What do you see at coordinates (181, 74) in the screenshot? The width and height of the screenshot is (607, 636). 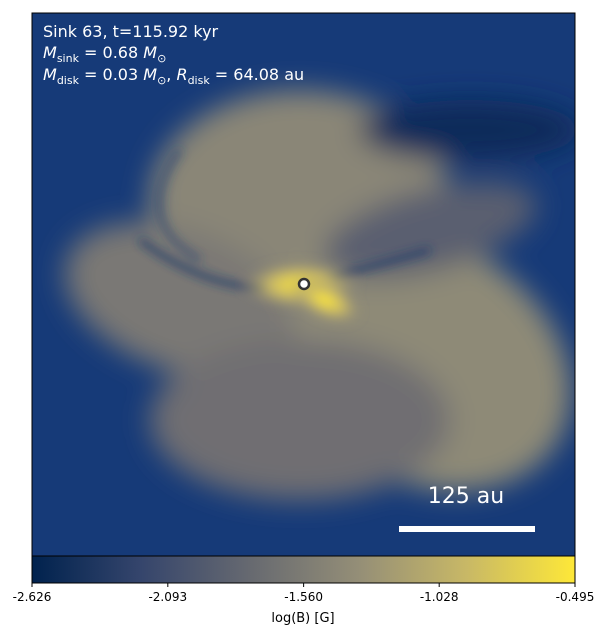 I see `text: R` at bounding box center [181, 74].